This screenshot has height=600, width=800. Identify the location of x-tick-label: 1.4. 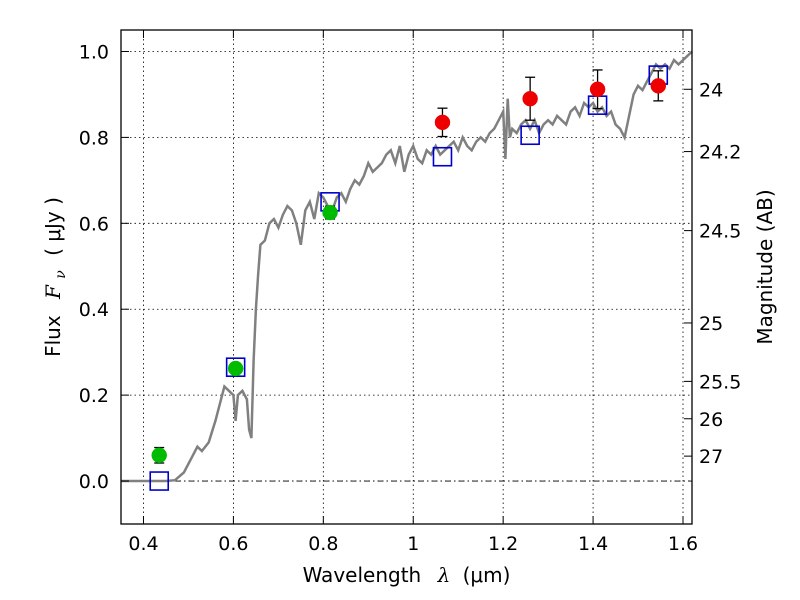
(593, 544).